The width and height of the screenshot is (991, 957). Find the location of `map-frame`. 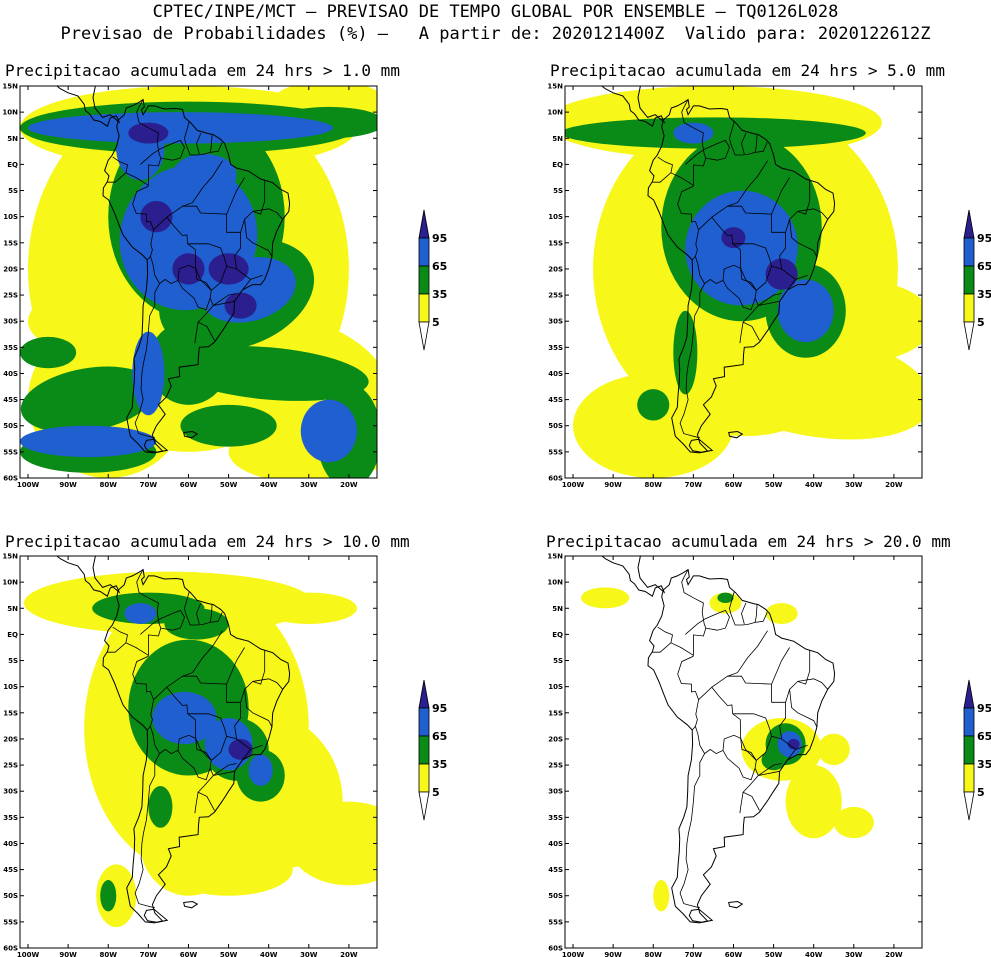

map-frame is located at coordinates (743, 282).